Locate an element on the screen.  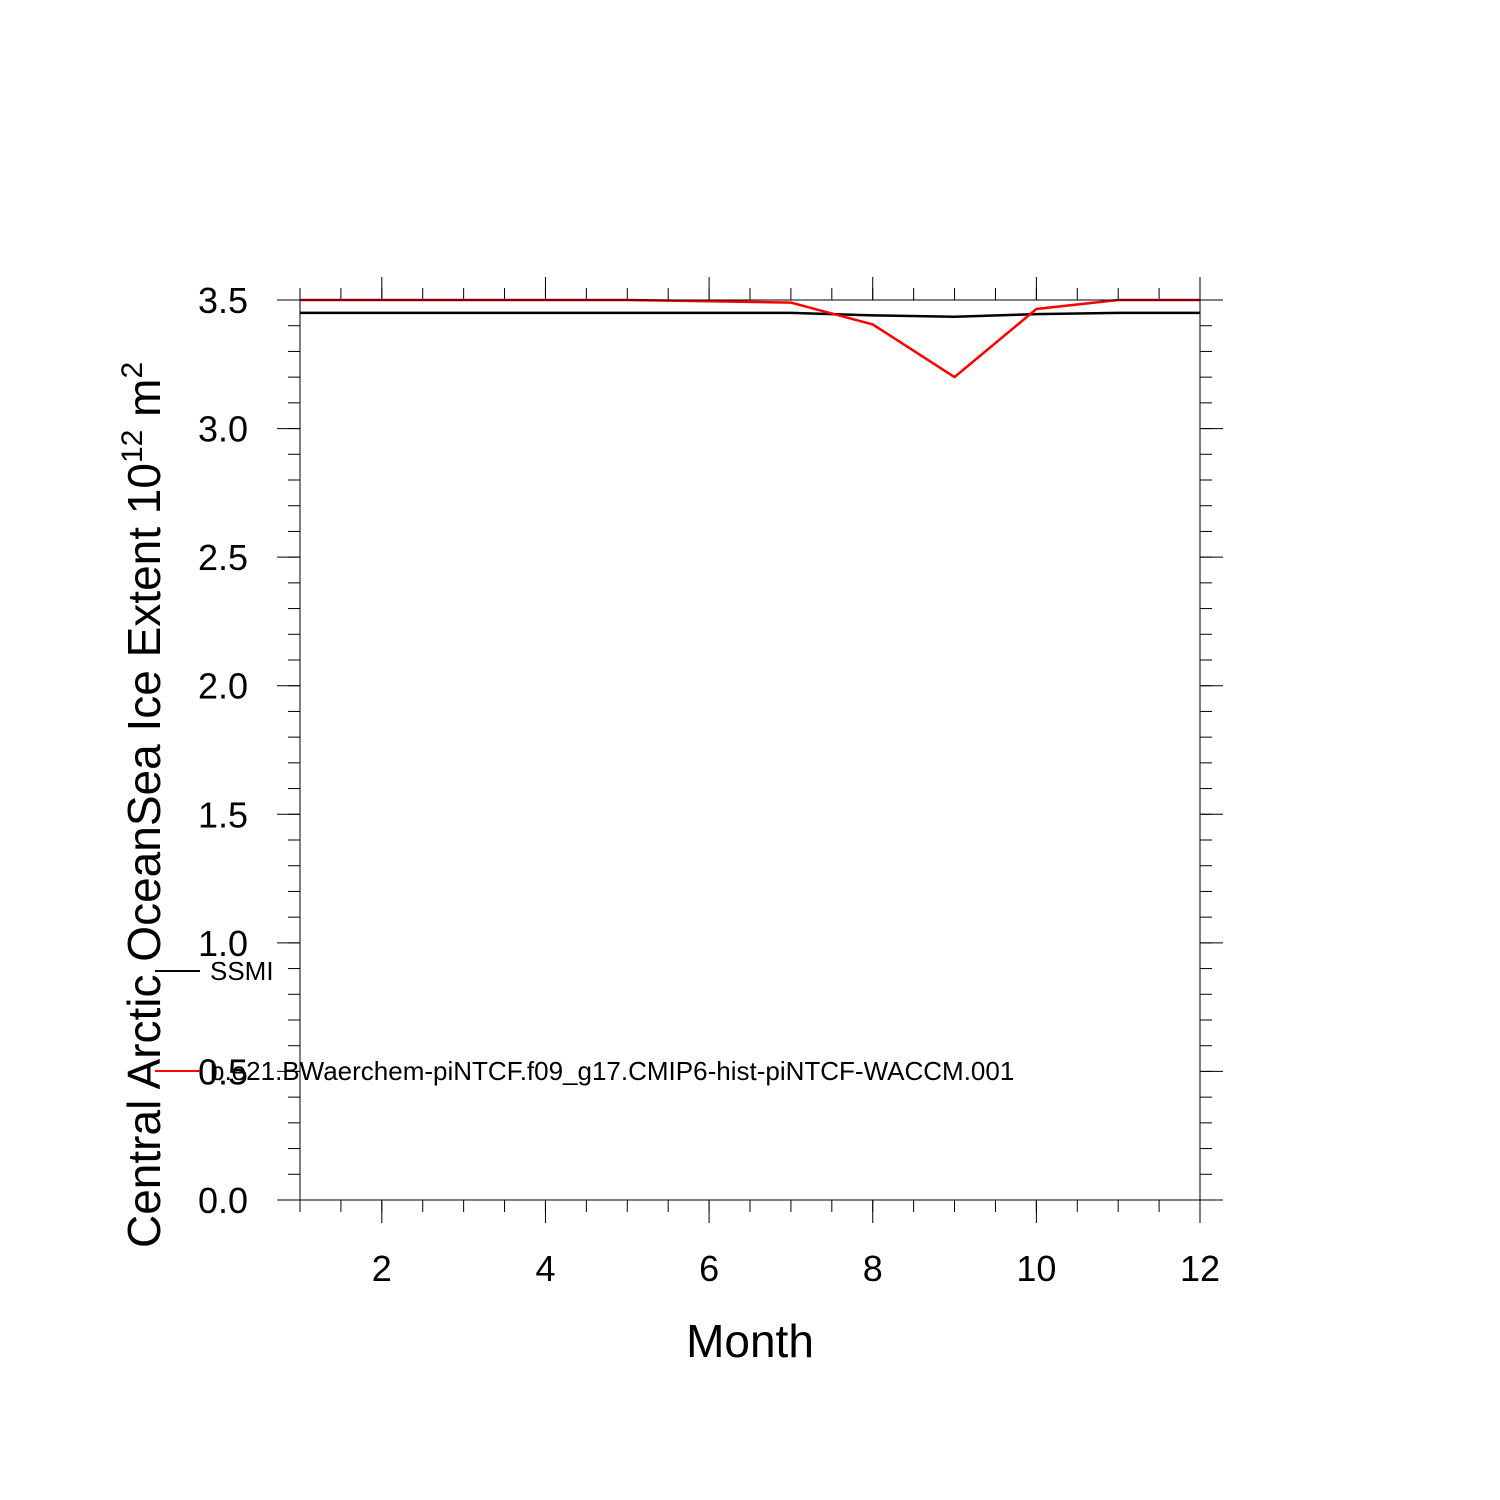
x-tick-label: 6 is located at coordinates (709, 1268).